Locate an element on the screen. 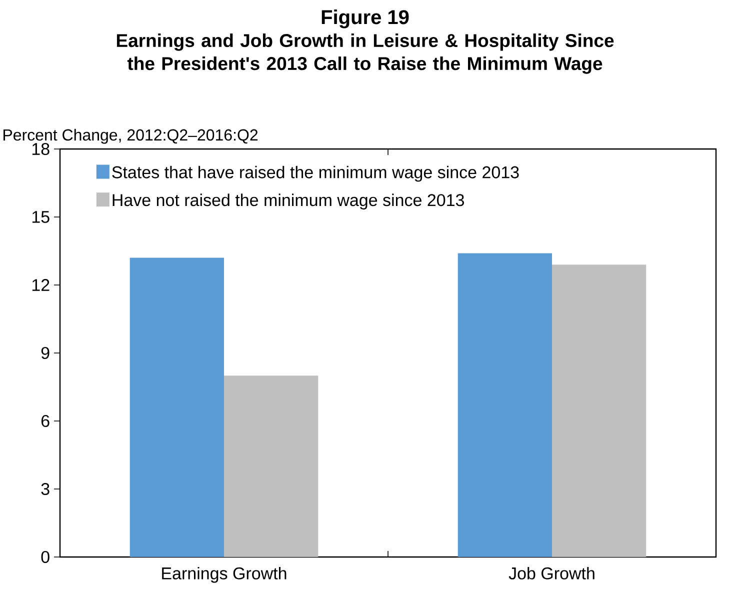 This screenshot has height=590, width=730. y-tick-label: 9 is located at coordinates (45, 353).